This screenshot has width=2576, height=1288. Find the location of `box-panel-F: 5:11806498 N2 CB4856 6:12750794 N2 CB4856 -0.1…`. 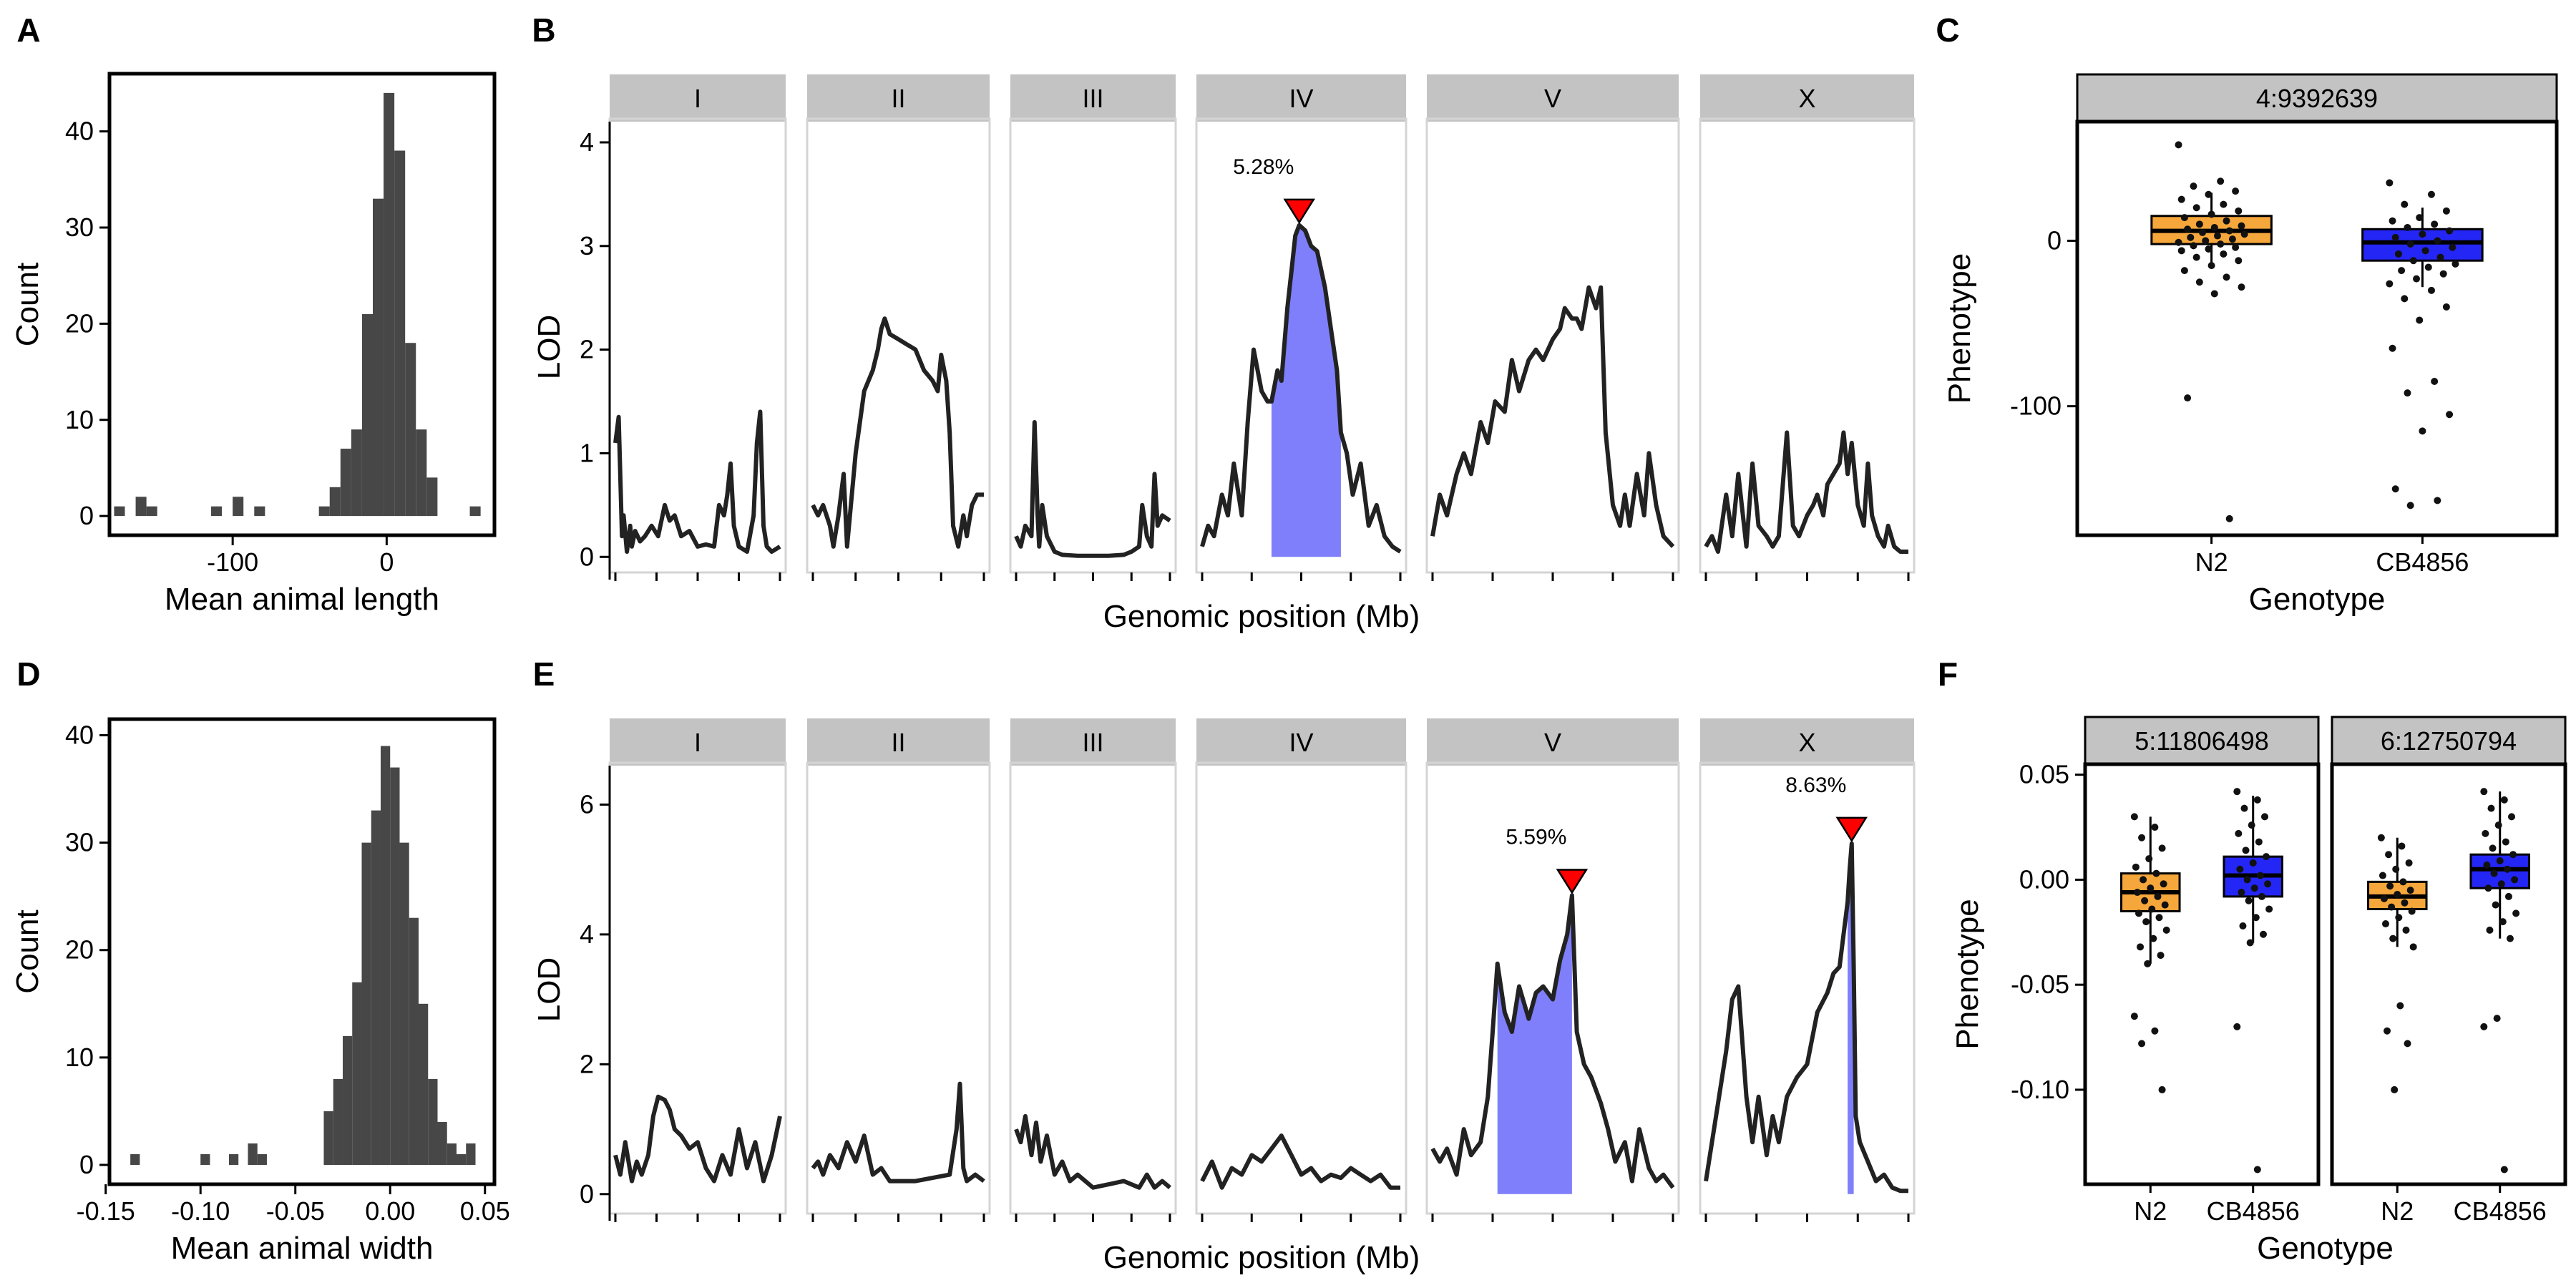

box-panel-F: 5:11806498 N2 CB4856 6:12750794 N2 CB4856 -0.1… is located at coordinates (2258, 991).